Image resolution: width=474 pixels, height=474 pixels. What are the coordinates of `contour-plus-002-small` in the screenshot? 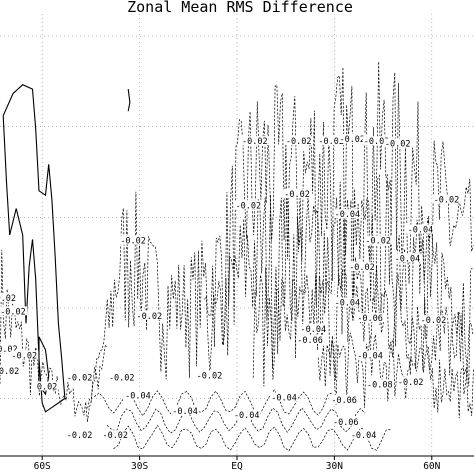 It's located at (129, 100).